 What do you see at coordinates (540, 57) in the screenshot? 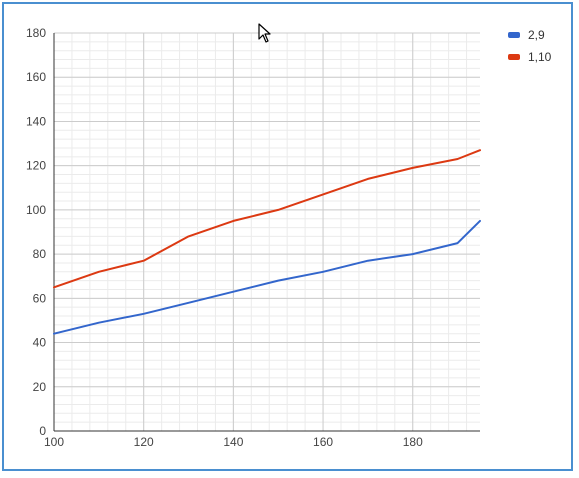
I see `legend-label: 1,10` at bounding box center [540, 57].